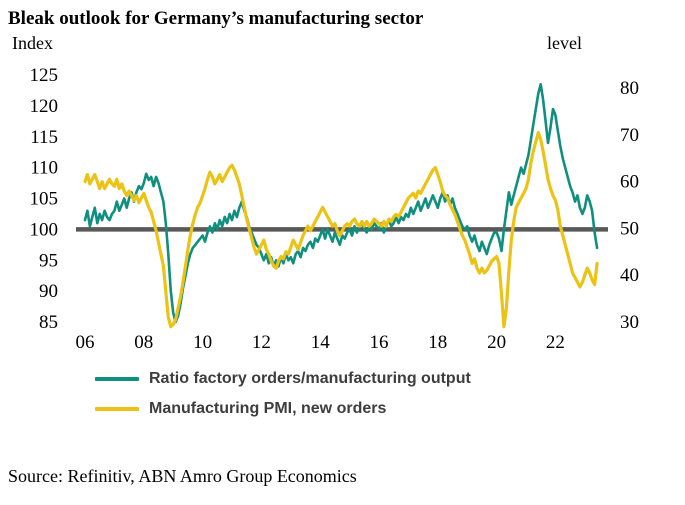  I want to click on y-axis-left-tick-label: 125, so click(44, 75).